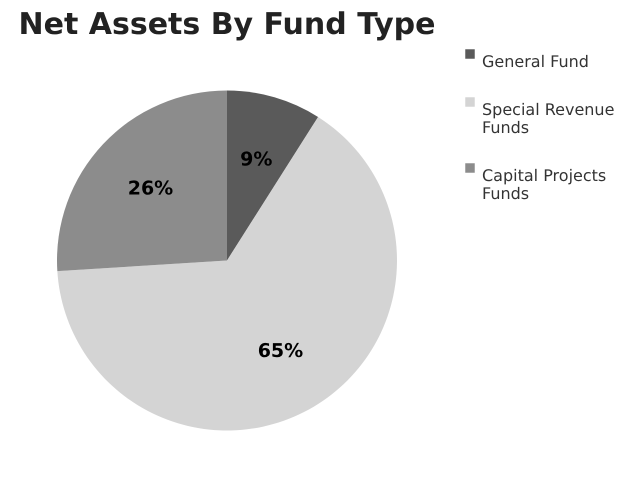 This screenshot has height=494, width=641. What do you see at coordinates (544, 184) in the screenshot?
I see `legend-label: Capital Projects Funds` at bounding box center [544, 184].